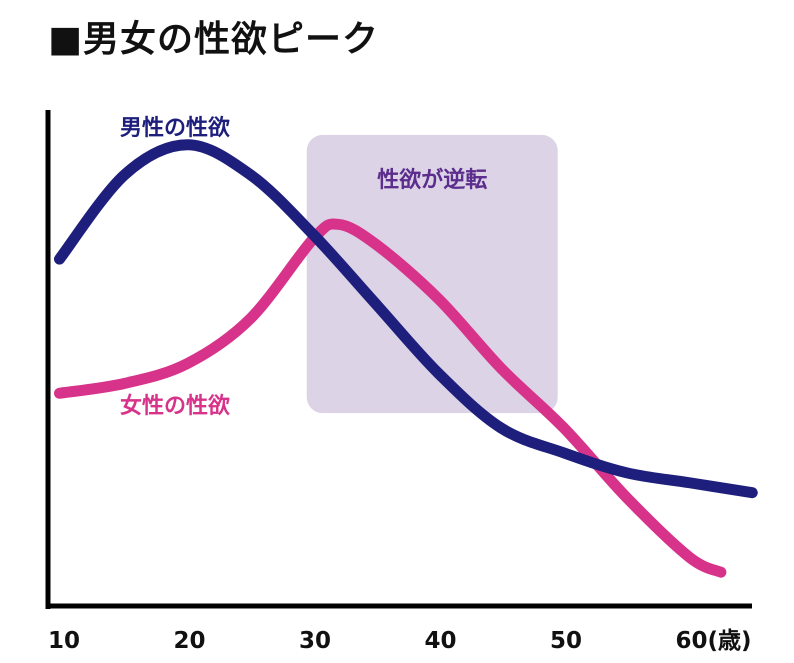 This screenshot has height=663, width=794. What do you see at coordinates (64, 641) in the screenshot?
I see `x-tick-label: 10` at bounding box center [64, 641].